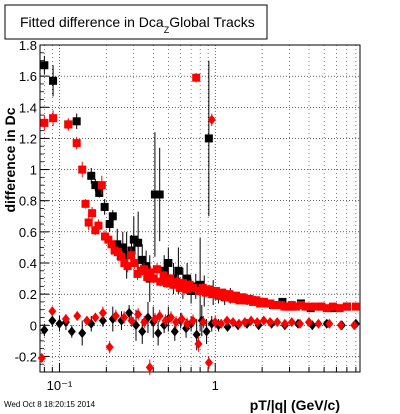  What do you see at coordinates (28, 232) in the screenshot?
I see `y-tick-label: 0.6` at bounding box center [28, 232].